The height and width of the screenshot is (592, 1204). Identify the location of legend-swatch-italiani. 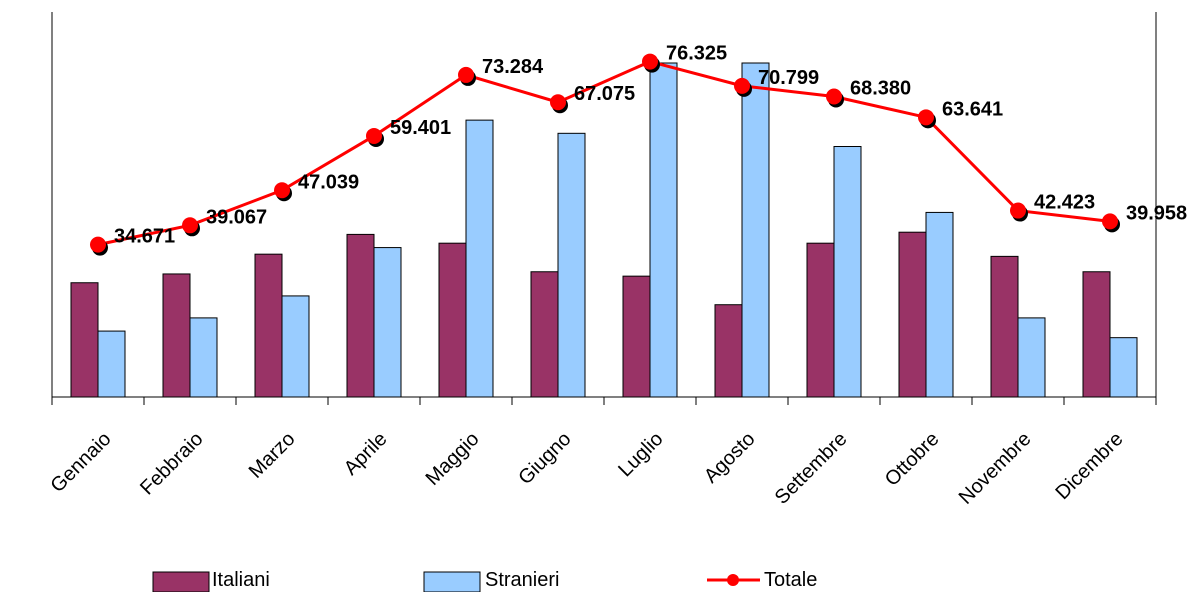
(181, 581).